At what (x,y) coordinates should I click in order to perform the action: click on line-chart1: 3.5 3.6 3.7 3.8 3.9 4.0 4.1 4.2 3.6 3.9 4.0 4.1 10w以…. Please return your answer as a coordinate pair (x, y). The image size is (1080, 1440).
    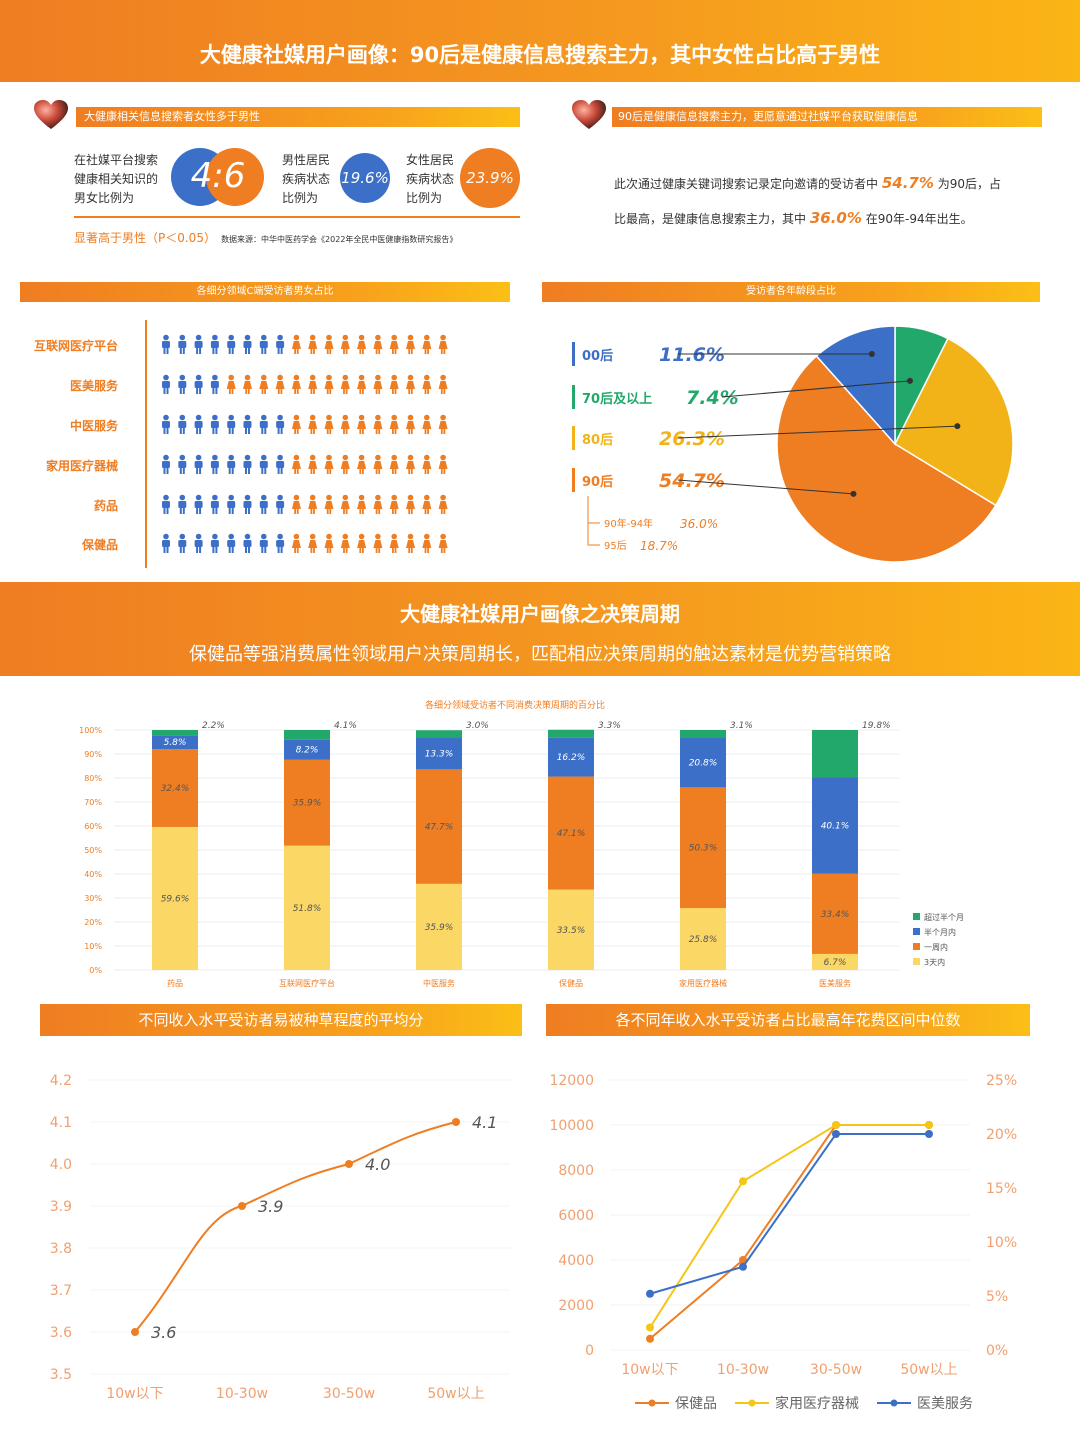
    Looking at the image, I should click on (280, 1237).